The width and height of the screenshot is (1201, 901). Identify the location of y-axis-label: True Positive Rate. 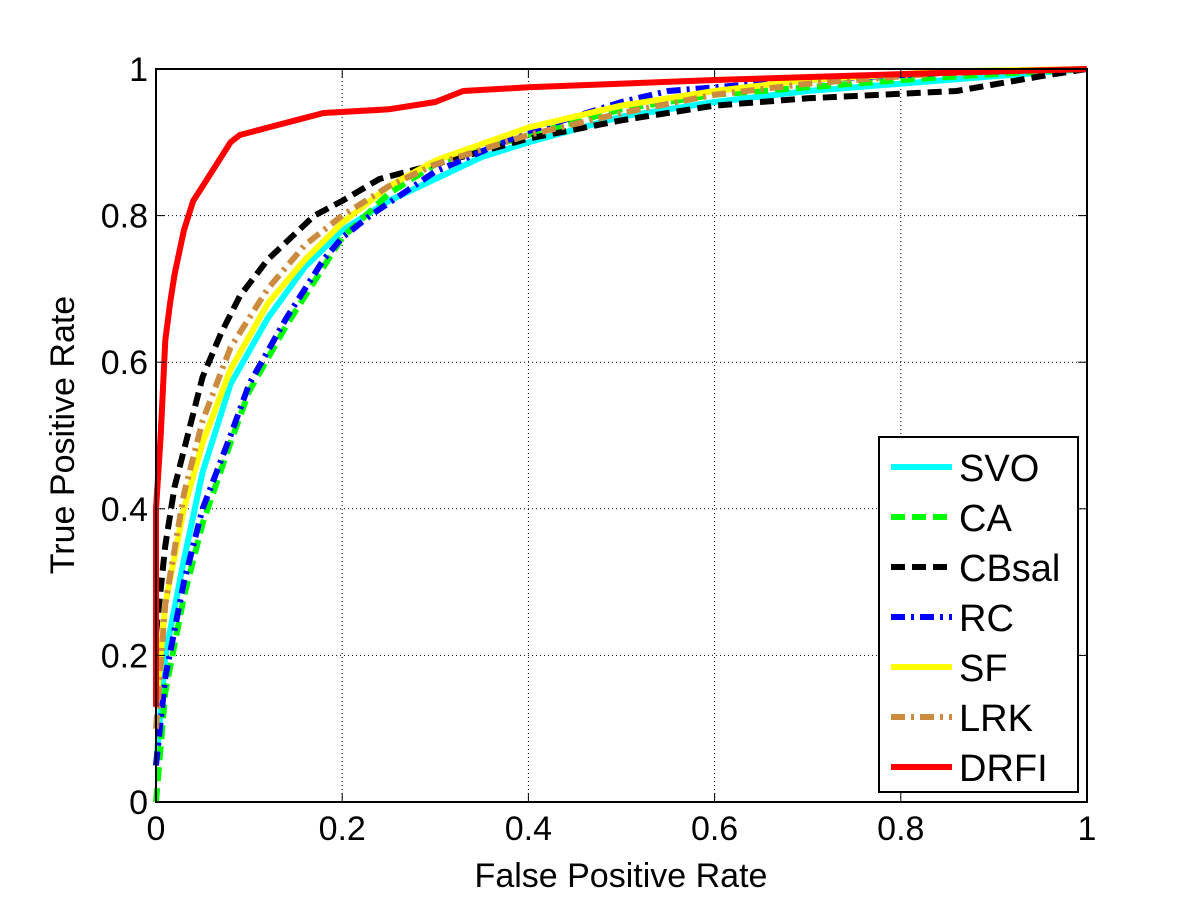
(63, 435).